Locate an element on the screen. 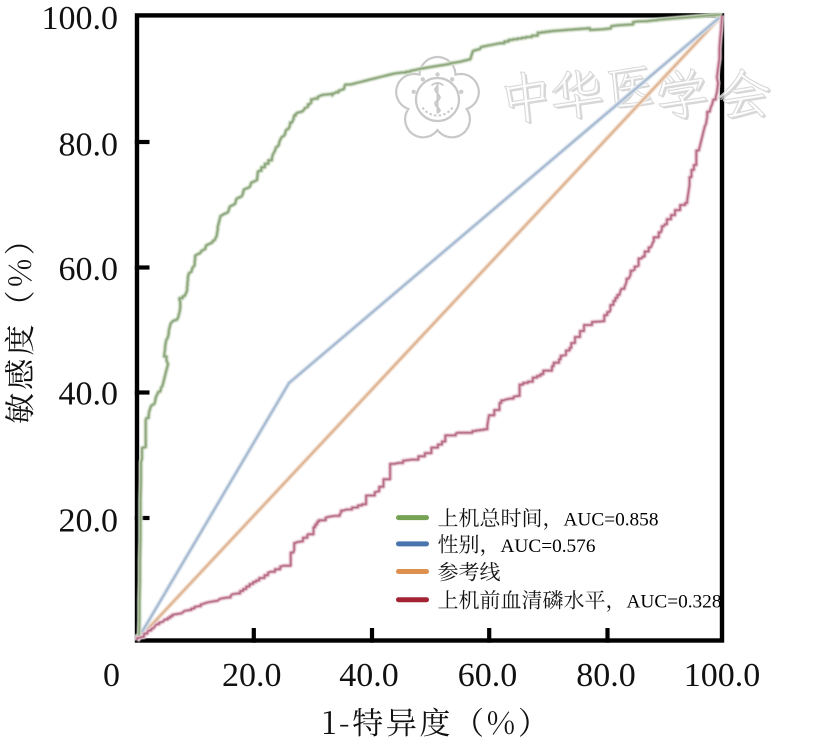 This screenshot has height=743, width=827. svg-text: AUC=0.328 is located at coordinates (674, 602).